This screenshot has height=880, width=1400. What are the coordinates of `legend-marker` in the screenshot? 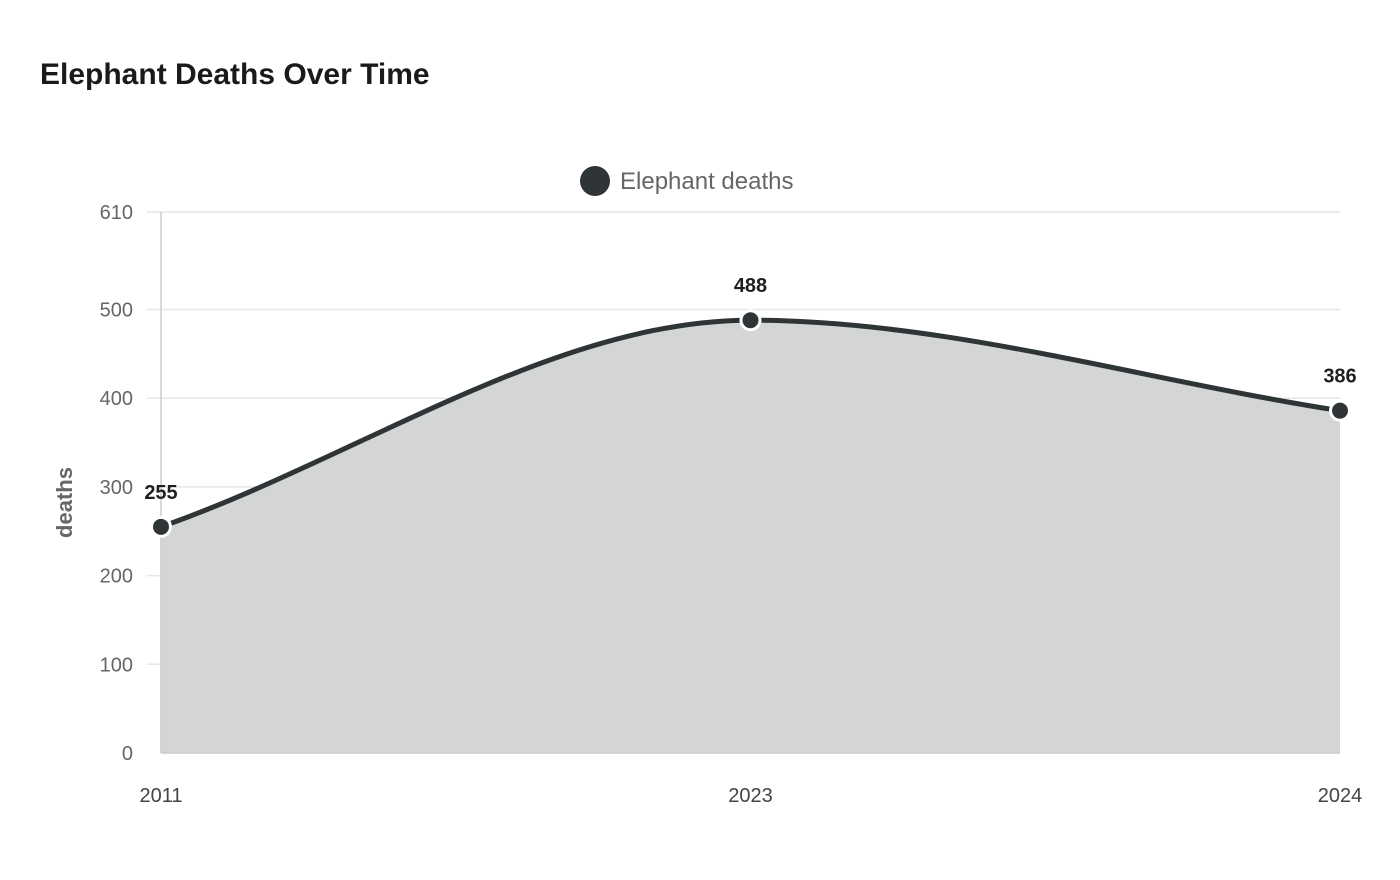 It's located at (595, 181).